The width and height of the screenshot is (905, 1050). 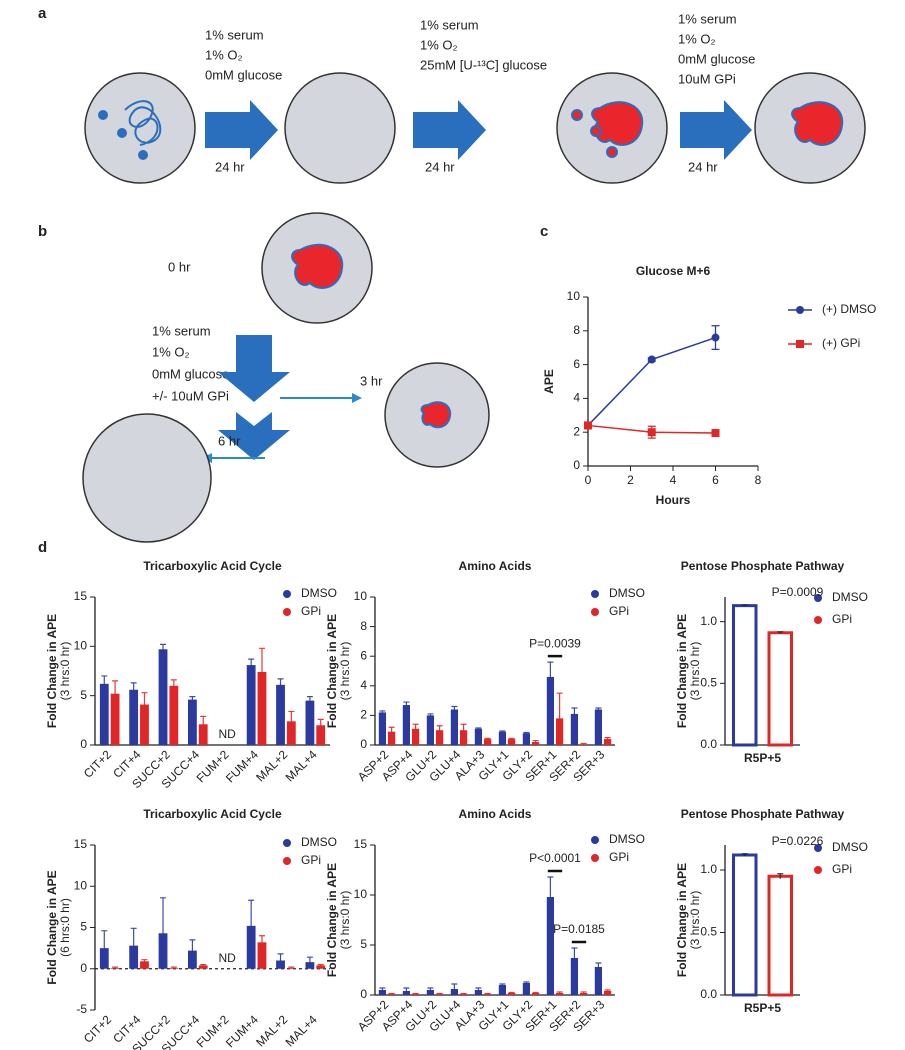 What do you see at coordinates (576, 431) in the screenshot?
I see `y-tick-label: 2` at bounding box center [576, 431].